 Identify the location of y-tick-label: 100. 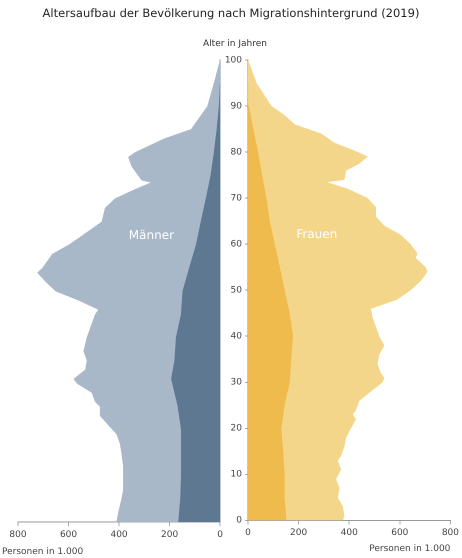
(233, 60).